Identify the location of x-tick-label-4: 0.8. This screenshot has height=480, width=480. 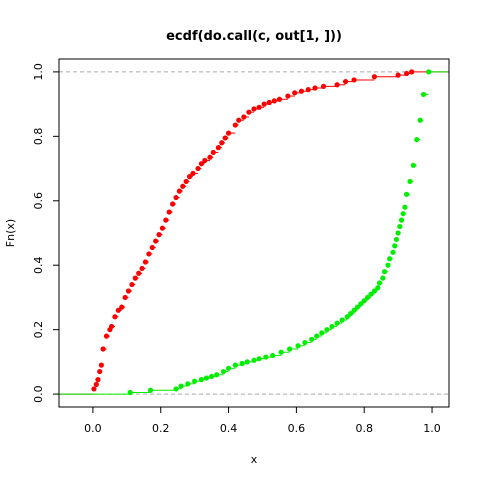
(364, 428).